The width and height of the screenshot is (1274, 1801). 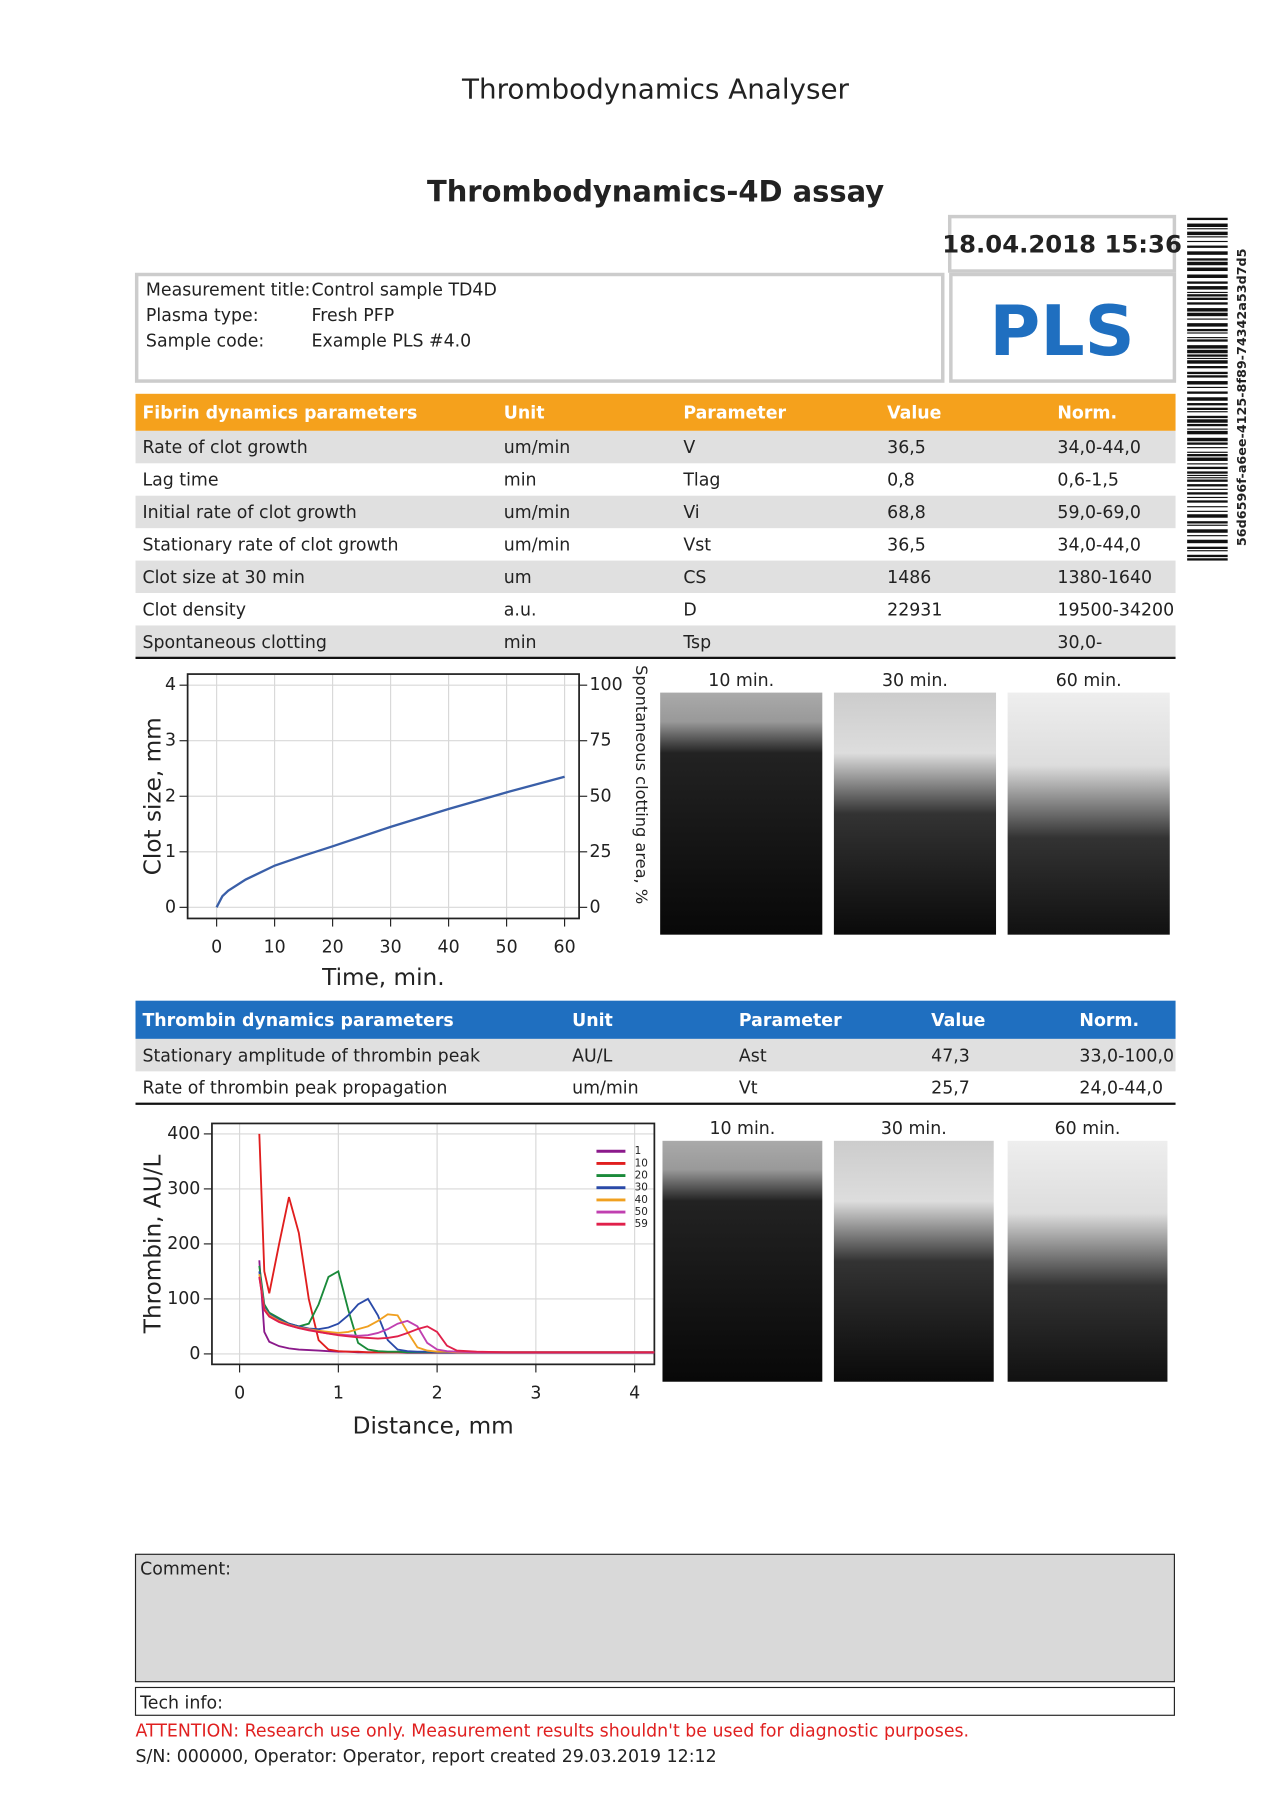 What do you see at coordinates (249, 513) in the screenshot?
I see `cell: Initial rate of clot growth` at bounding box center [249, 513].